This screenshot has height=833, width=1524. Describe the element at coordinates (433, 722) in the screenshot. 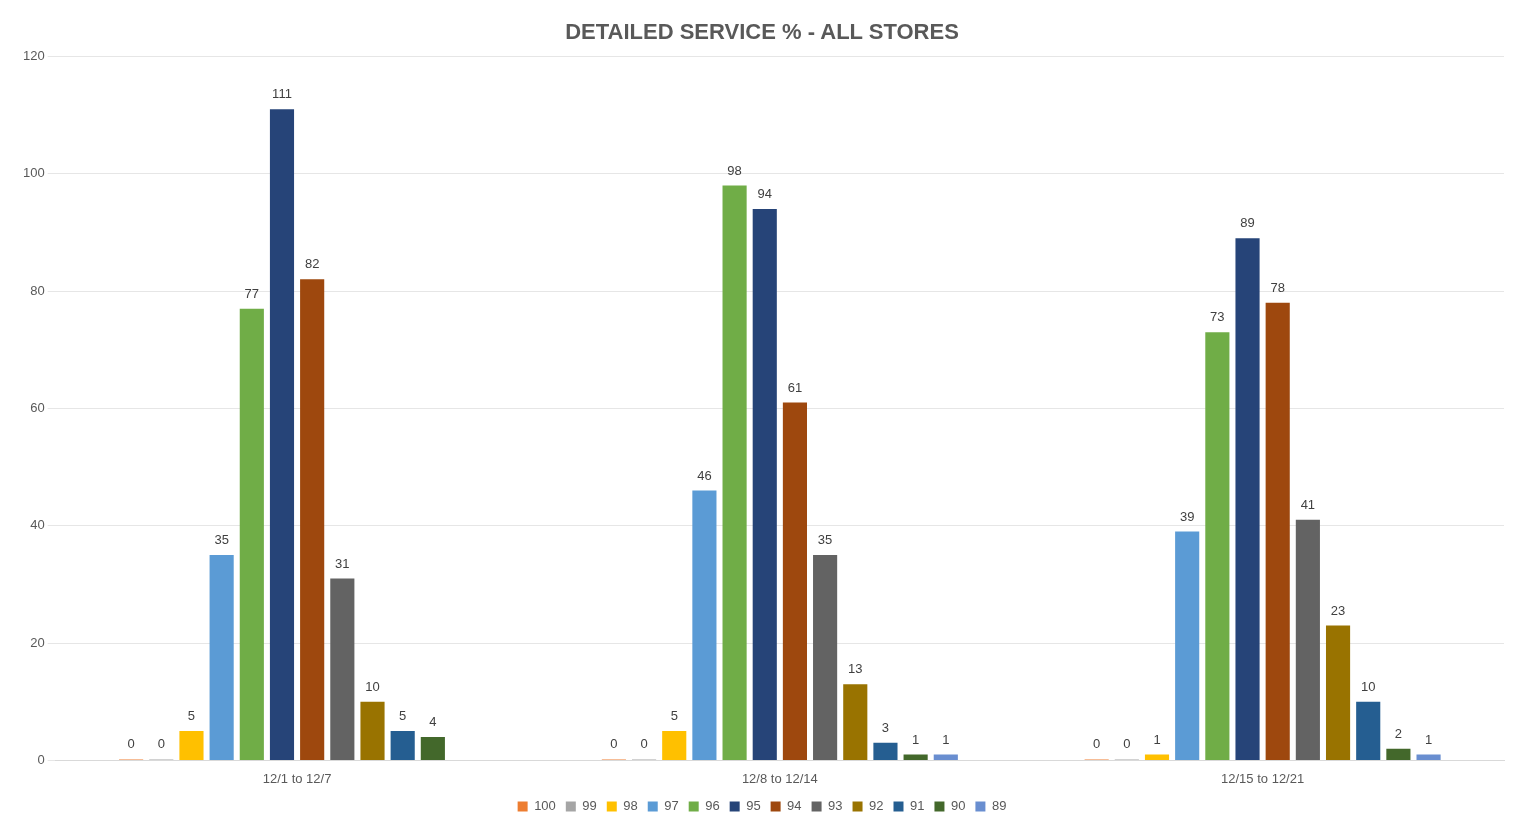

I see `data-label: 4` at that location.